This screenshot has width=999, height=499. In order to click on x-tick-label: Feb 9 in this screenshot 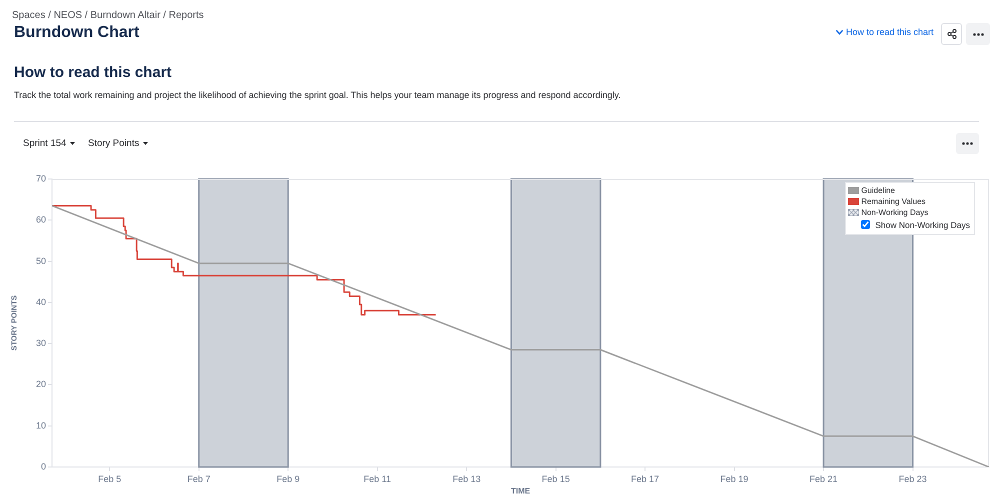, I will do `click(288, 479)`.